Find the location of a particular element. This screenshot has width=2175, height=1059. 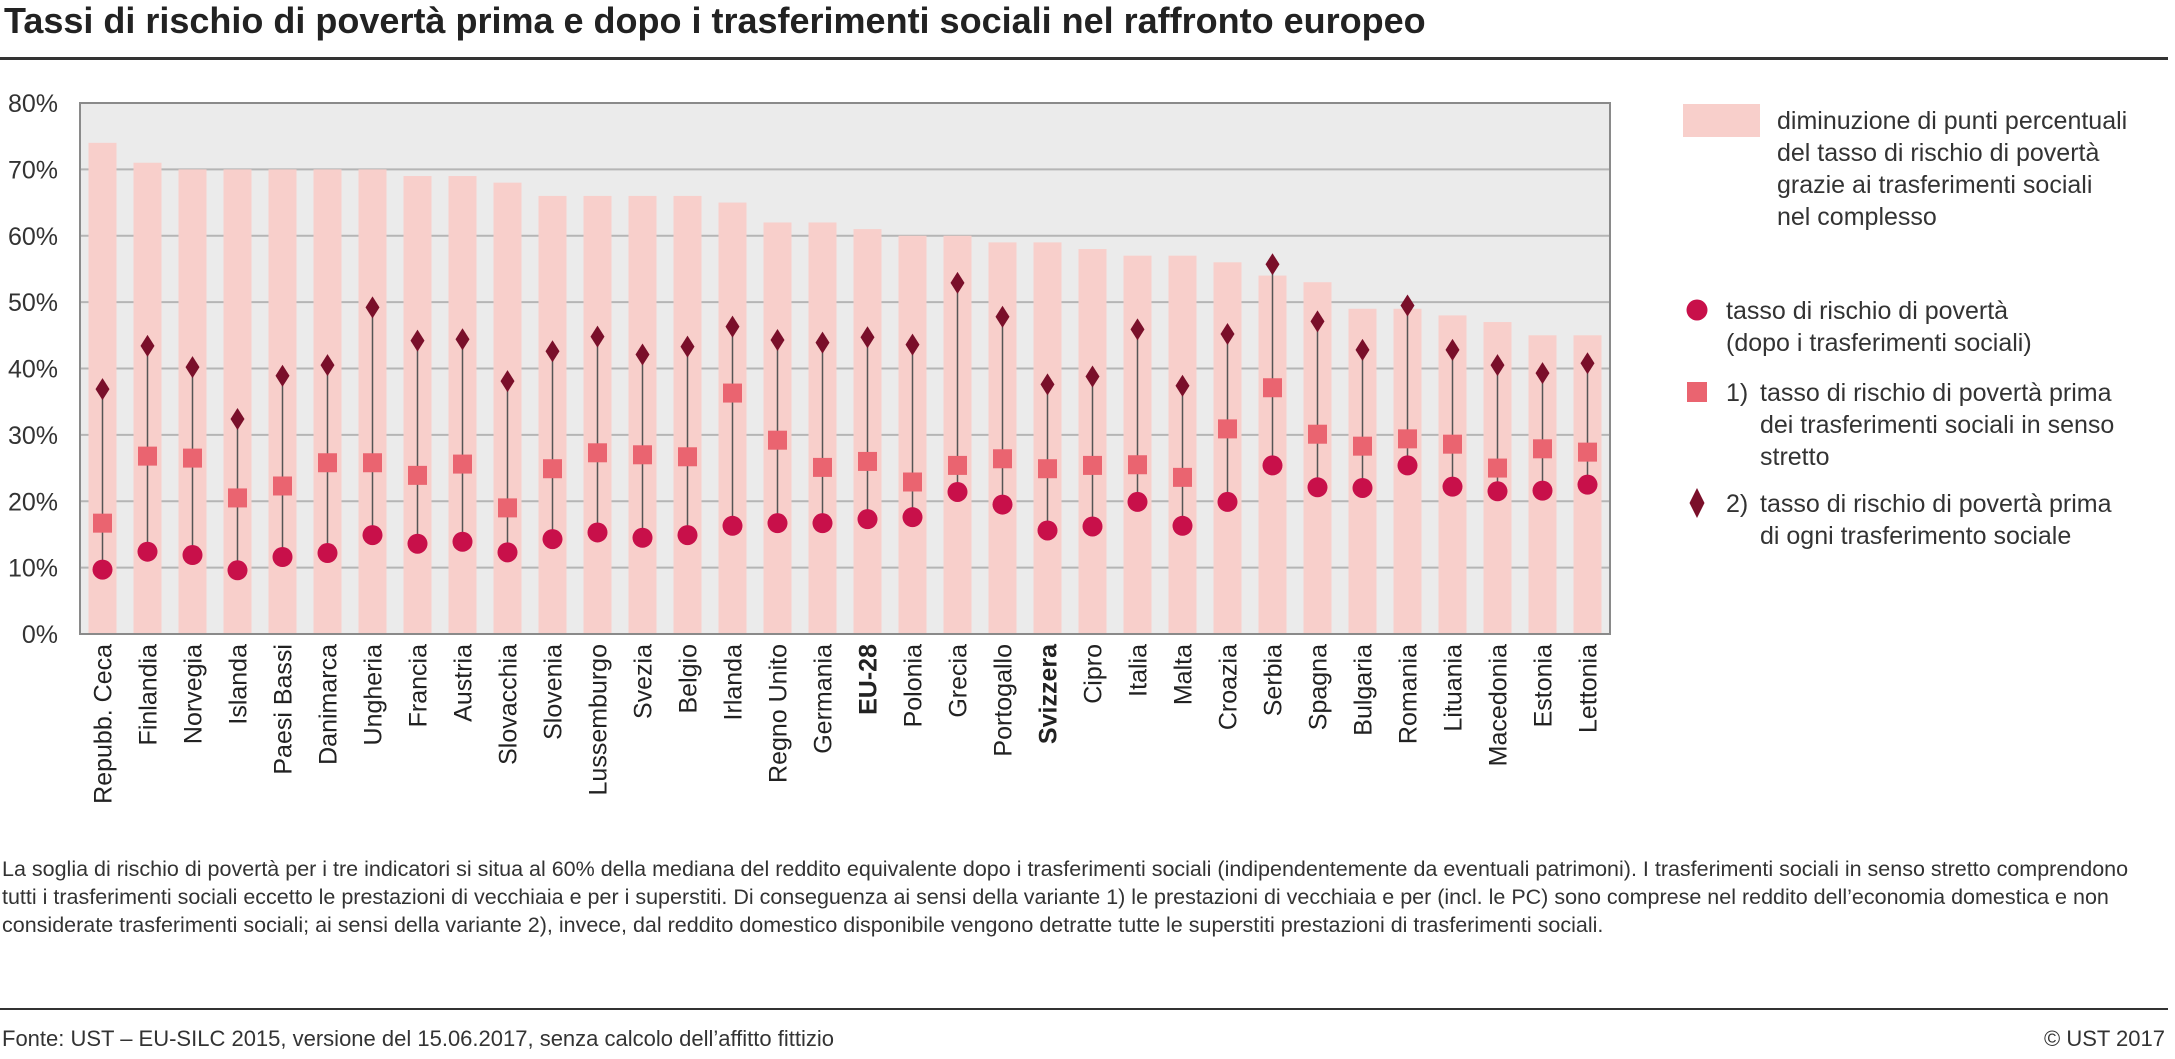

y-tick-label: 20% is located at coordinates (33, 502).